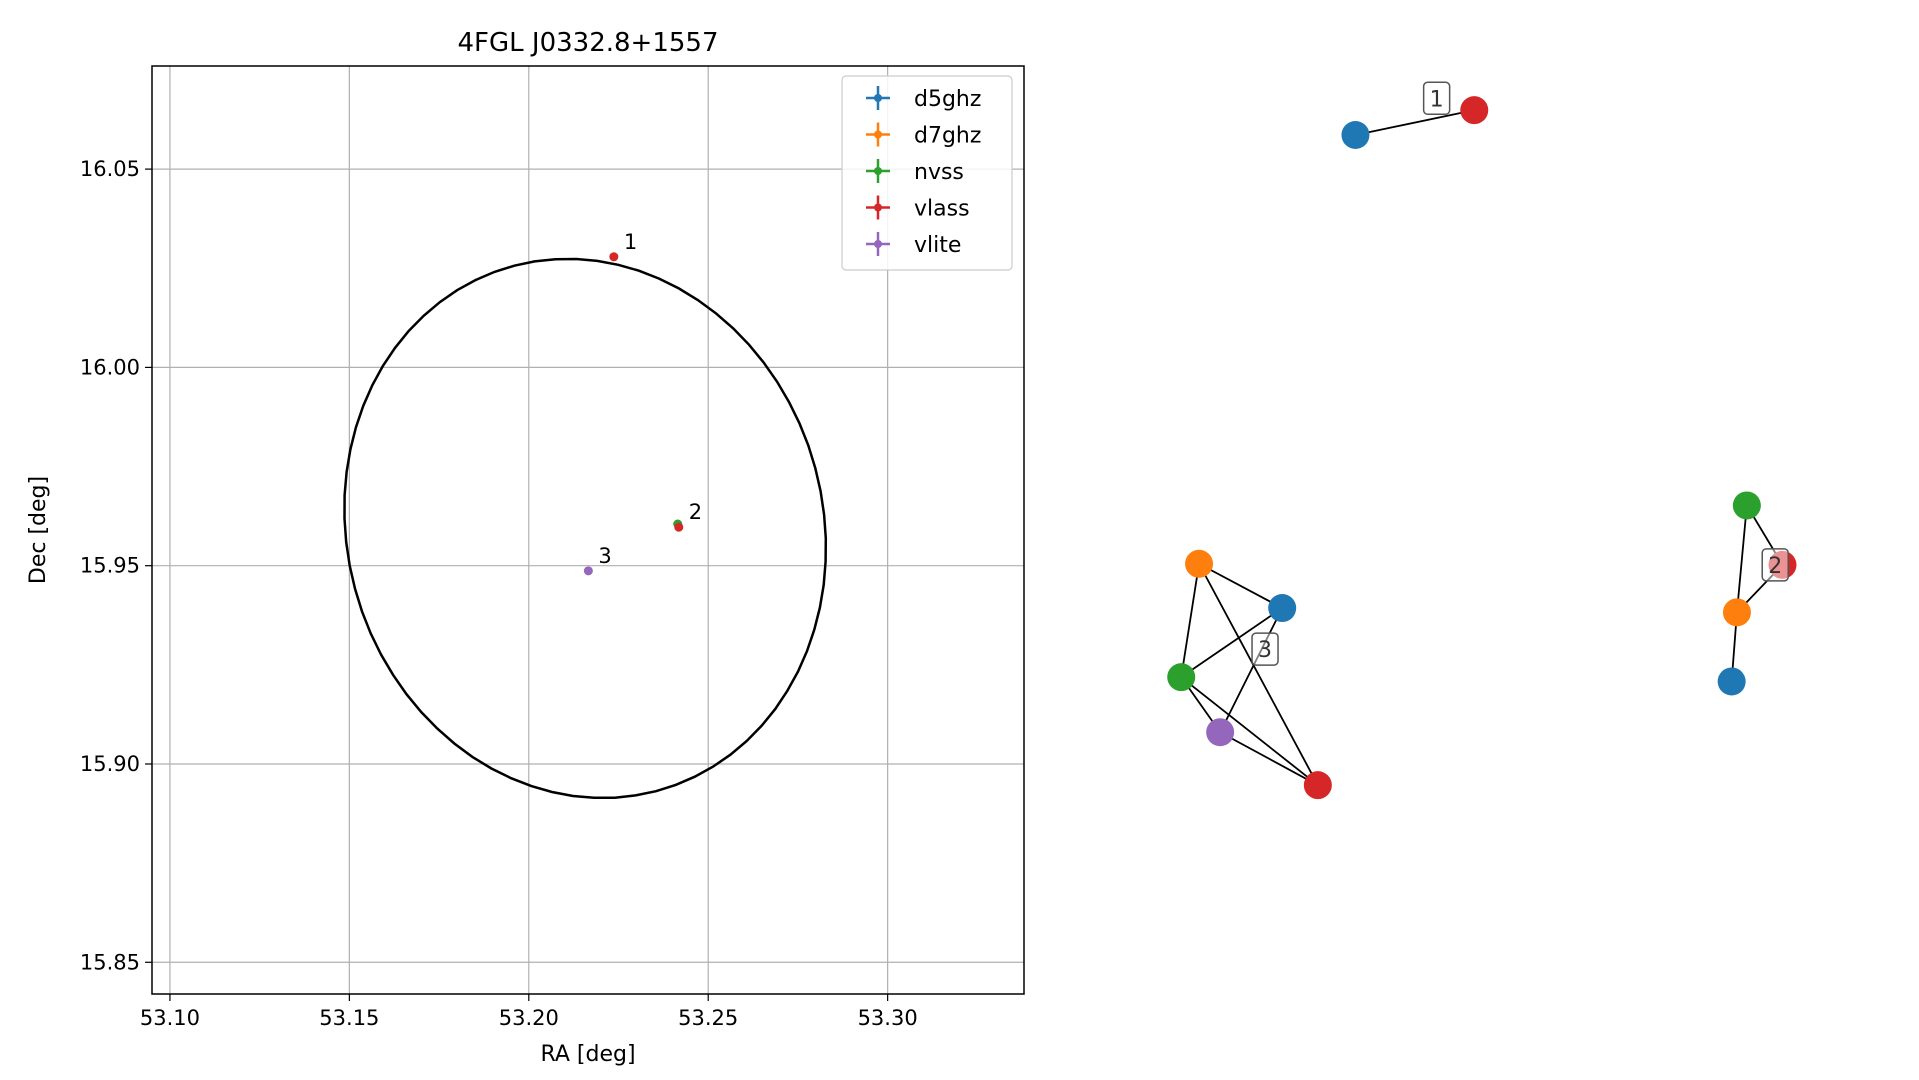  I want to click on network-group-label: 2, so click(1775, 566).